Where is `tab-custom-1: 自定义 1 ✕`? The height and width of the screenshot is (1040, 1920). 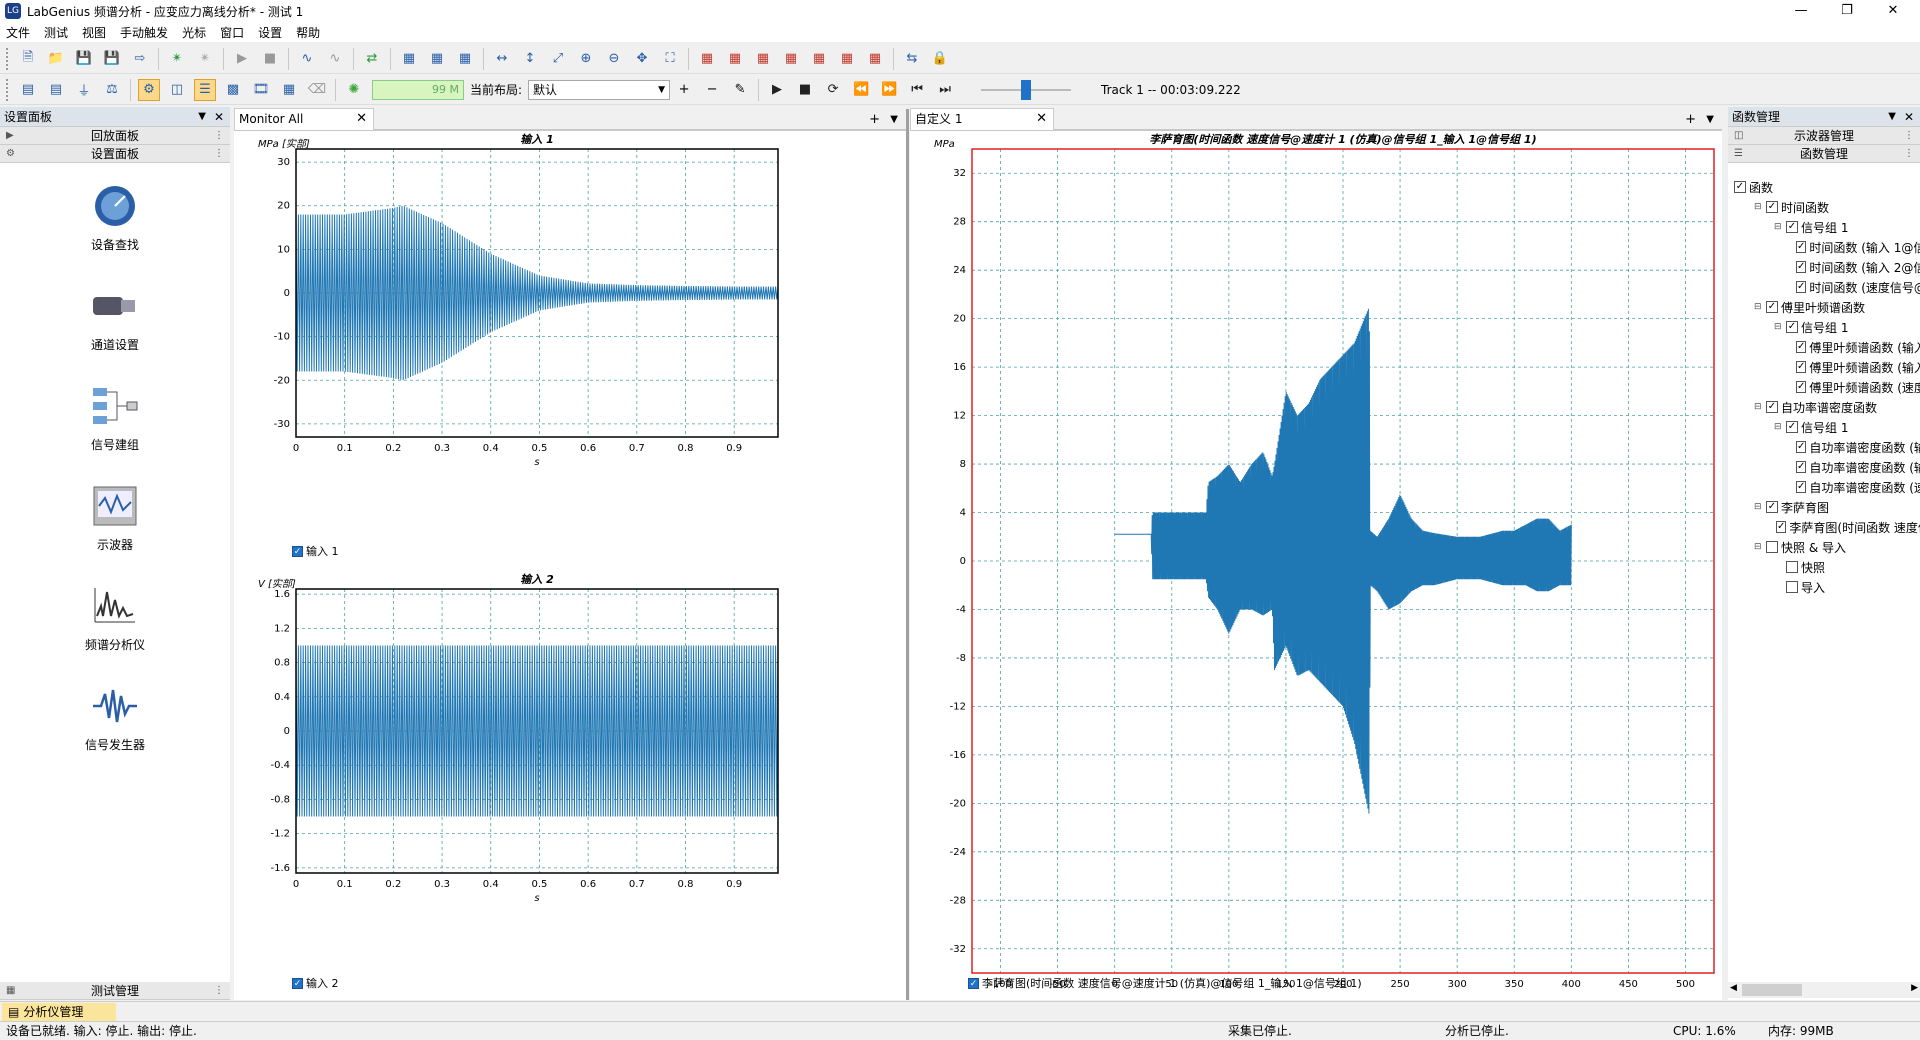 tab-custom-1: 自定义 1 ✕ is located at coordinates (982, 119).